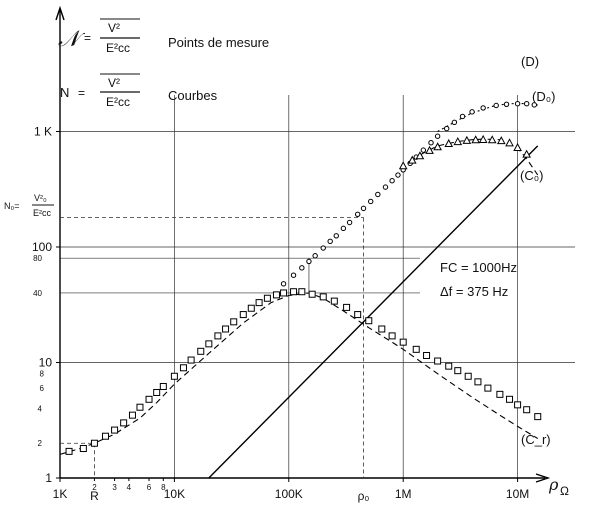 Image resolution: width=589 pixels, height=512 pixels. Describe the element at coordinates (118, 102) in the screenshot. I see `legend-den-2: E²cc` at that location.